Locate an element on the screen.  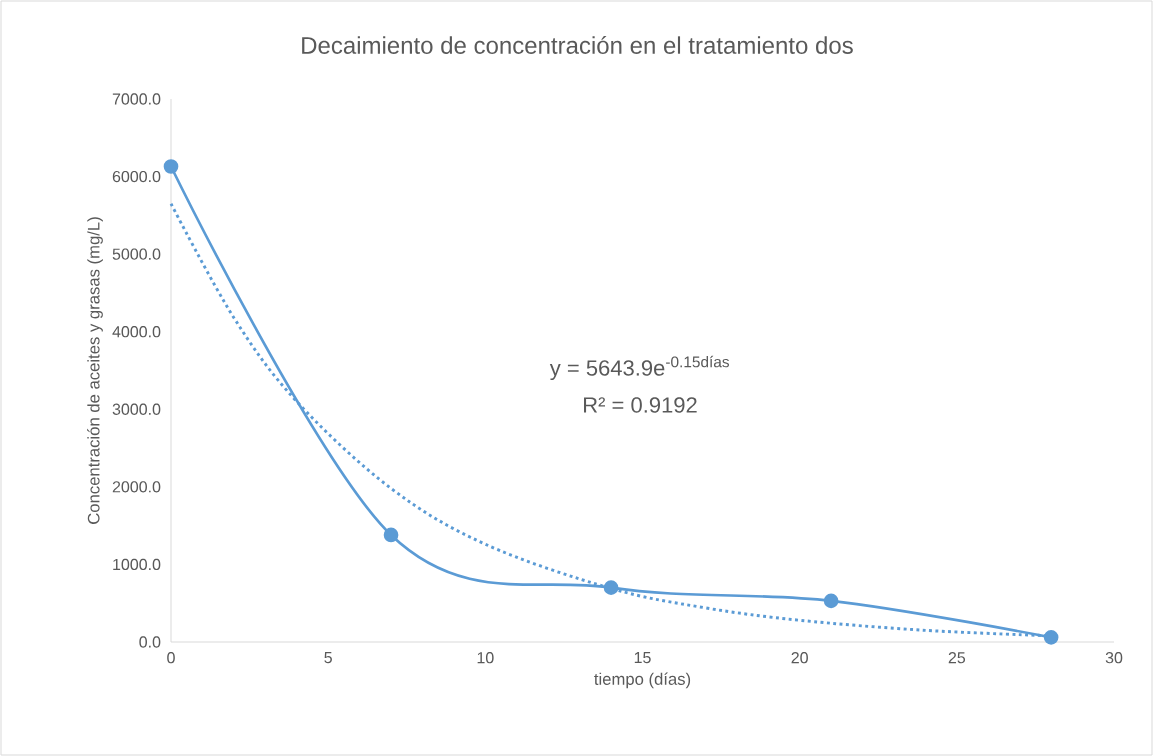
annotation: y = 5643.9e$^{-0.15días}$ is located at coordinates (639, 368).